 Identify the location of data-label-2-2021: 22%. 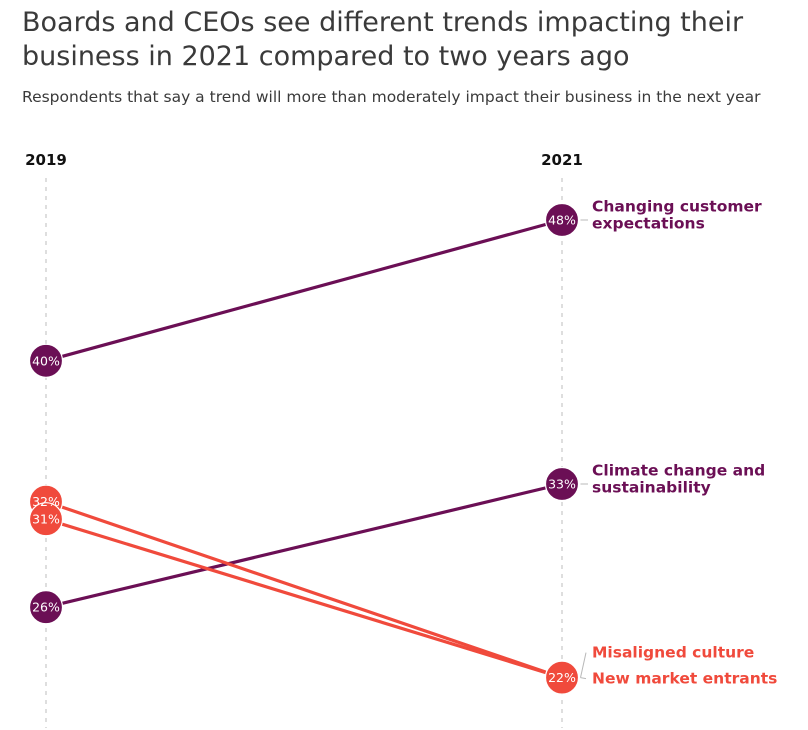
(562, 677).